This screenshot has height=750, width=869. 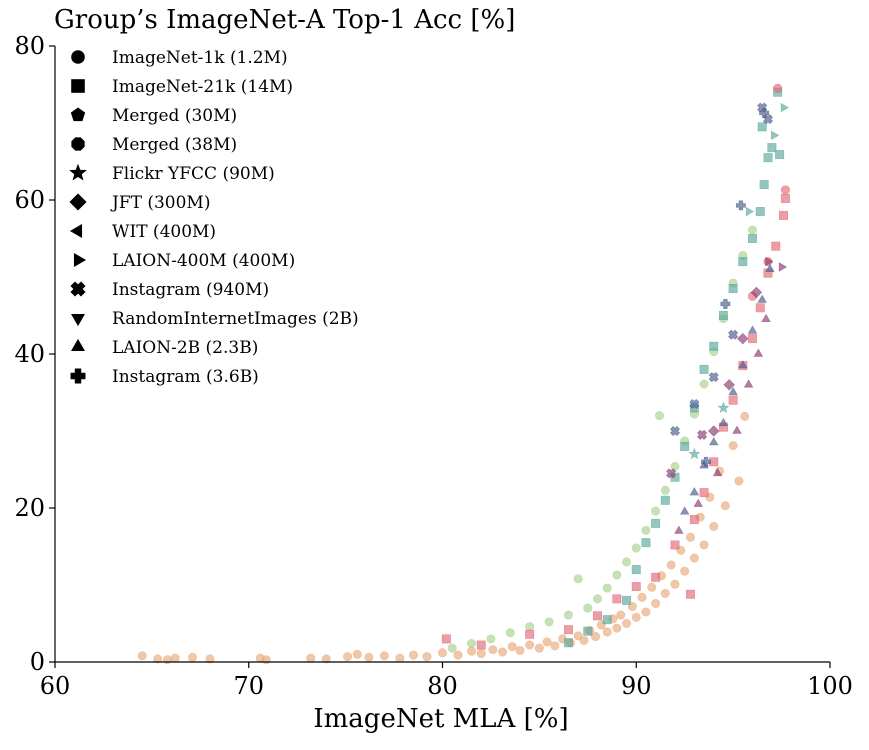 What do you see at coordinates (80, 260) in the screenshot?
I see `legend-marker-triangle-right-icon` at bounding box center [80, 260].